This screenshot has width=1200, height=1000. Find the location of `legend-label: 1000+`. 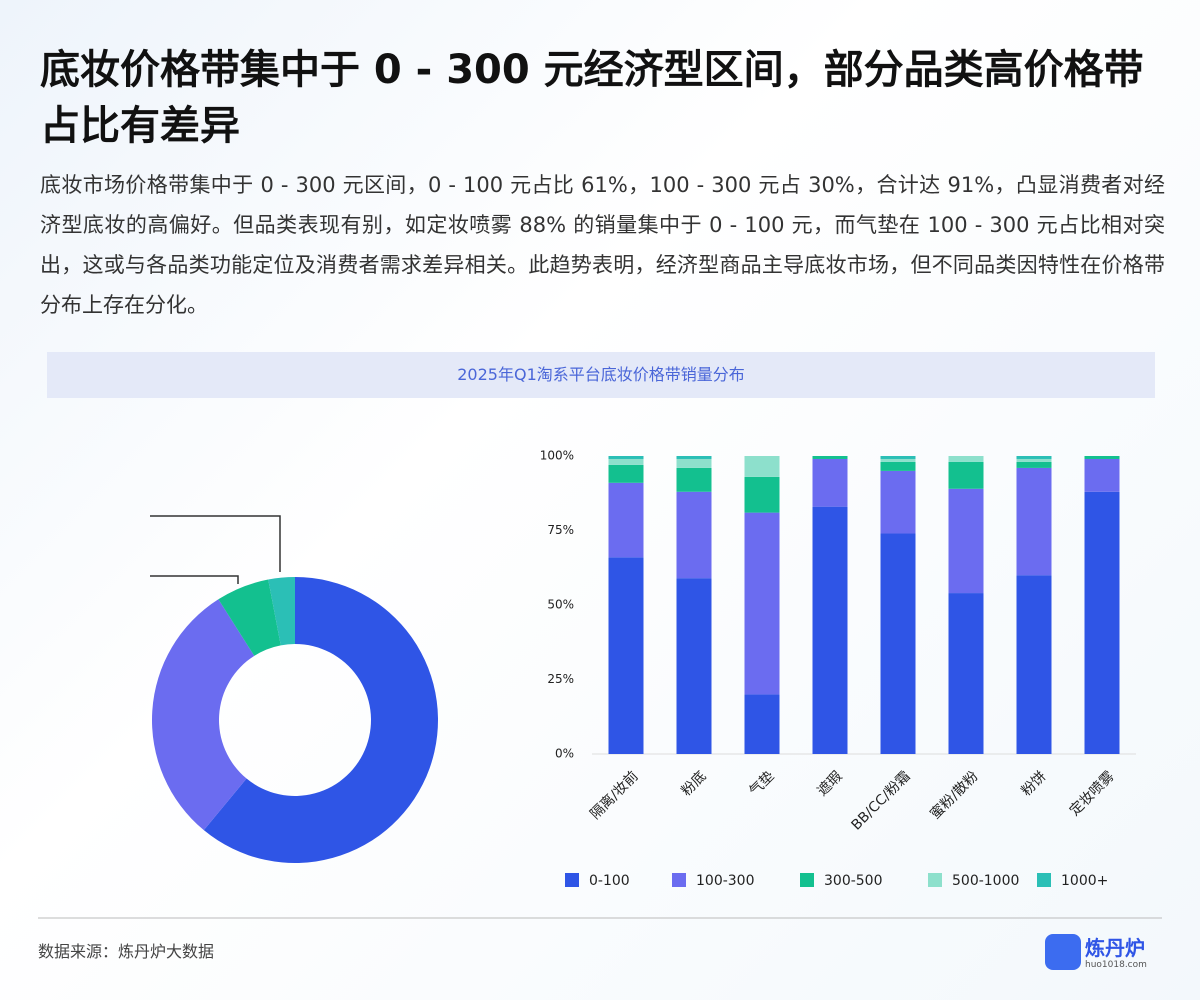

legend-label: 1000+ is located at coordinates (1084, 881).